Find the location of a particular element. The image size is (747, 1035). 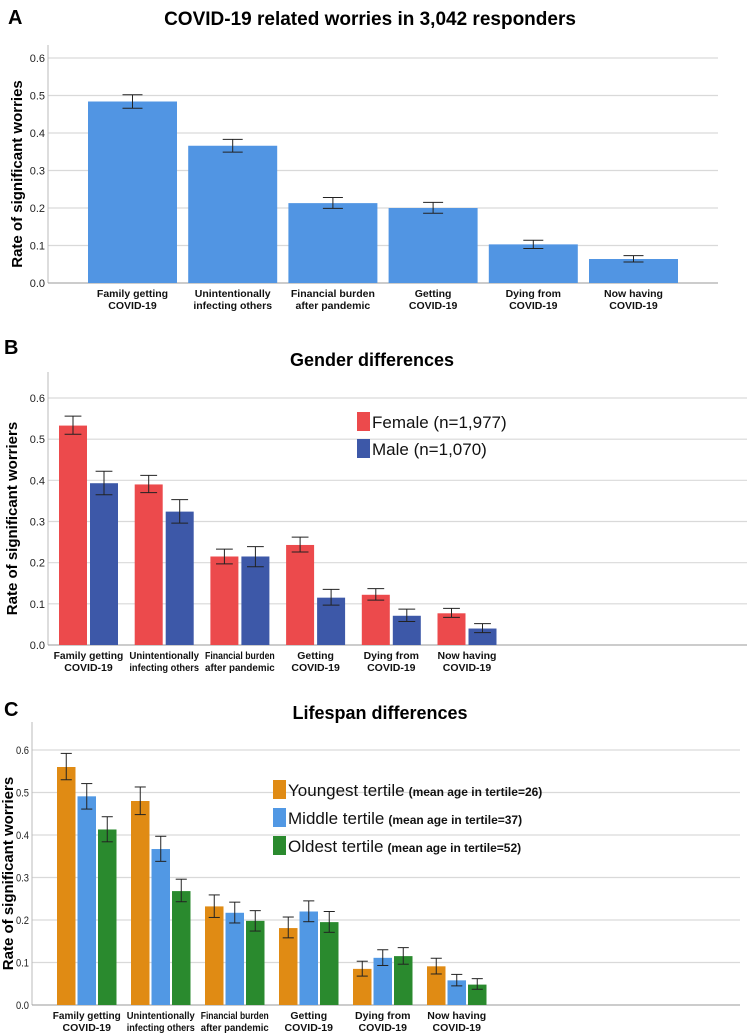

legend-series-name: Male (n=1,070) is located at coordinates (429, 449).